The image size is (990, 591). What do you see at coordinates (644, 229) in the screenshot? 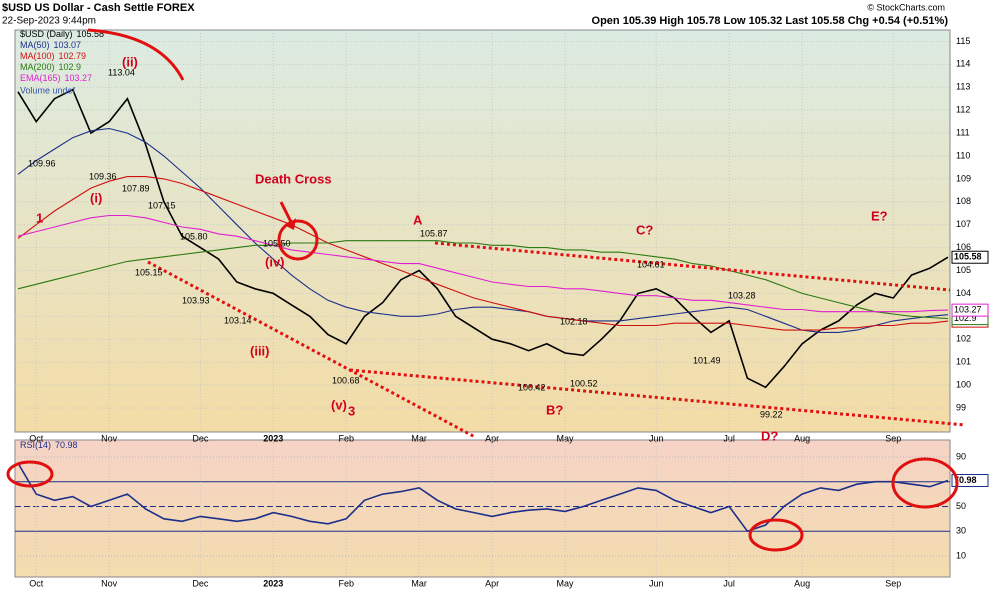
I see `annotation: C?` at bounding box center [644, 229].